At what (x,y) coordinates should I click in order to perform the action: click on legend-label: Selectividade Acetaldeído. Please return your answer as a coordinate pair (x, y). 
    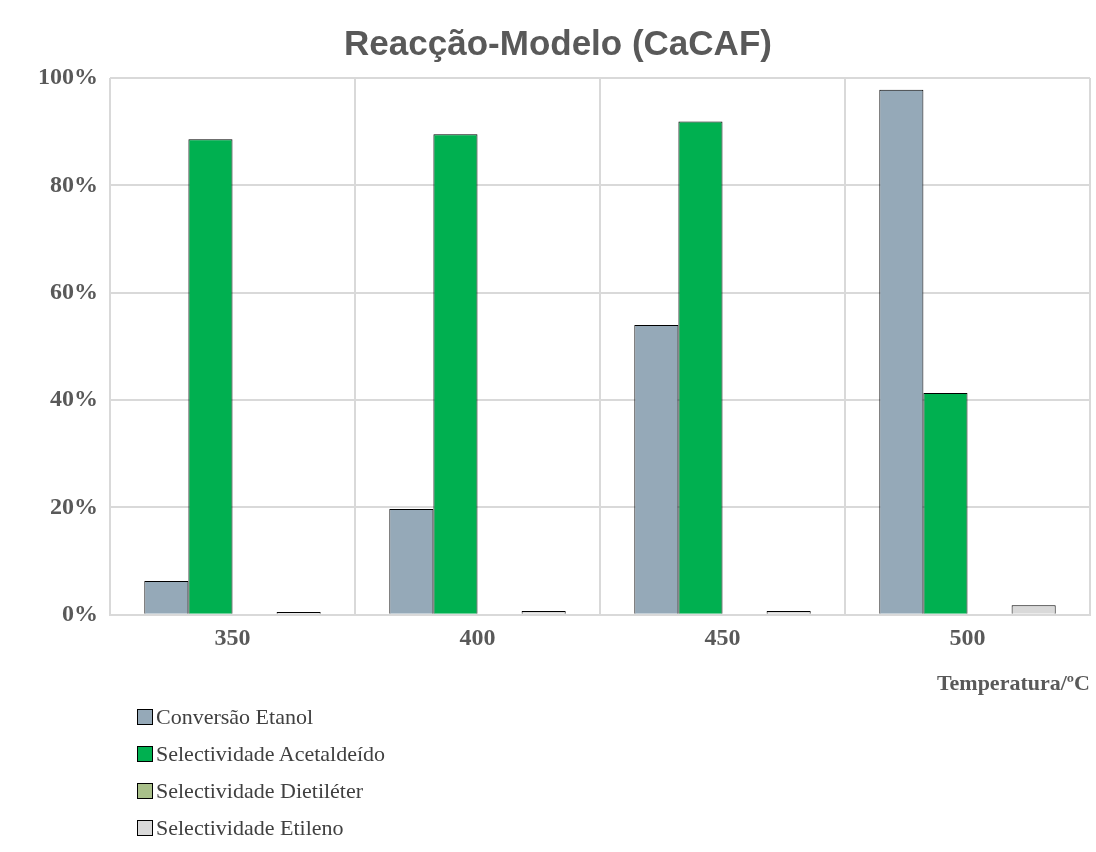
    Looking at the image, I should click on (271, 753).